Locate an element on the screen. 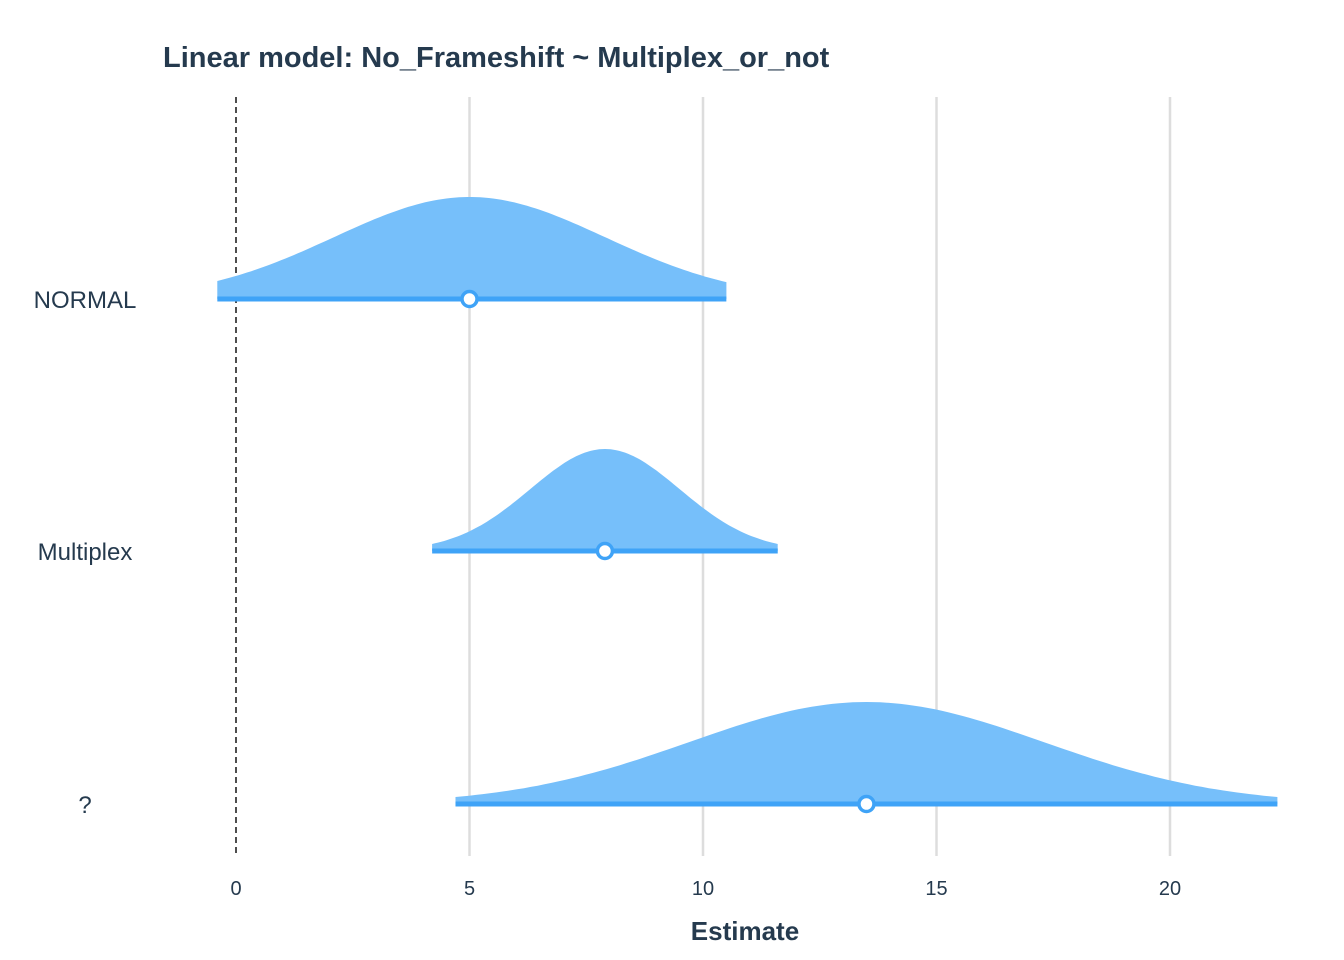  category-label-0: NORMAL is located at coordinates (85, 300).